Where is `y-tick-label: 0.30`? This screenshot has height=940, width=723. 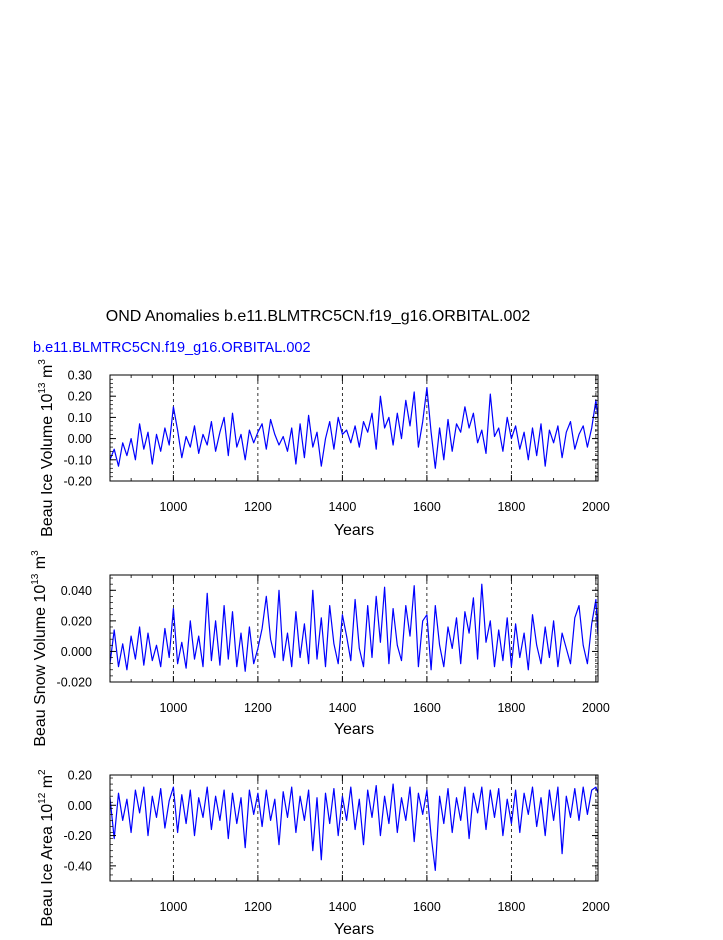
y-tick-label: 0.30 is located at coordinates (80, 376).